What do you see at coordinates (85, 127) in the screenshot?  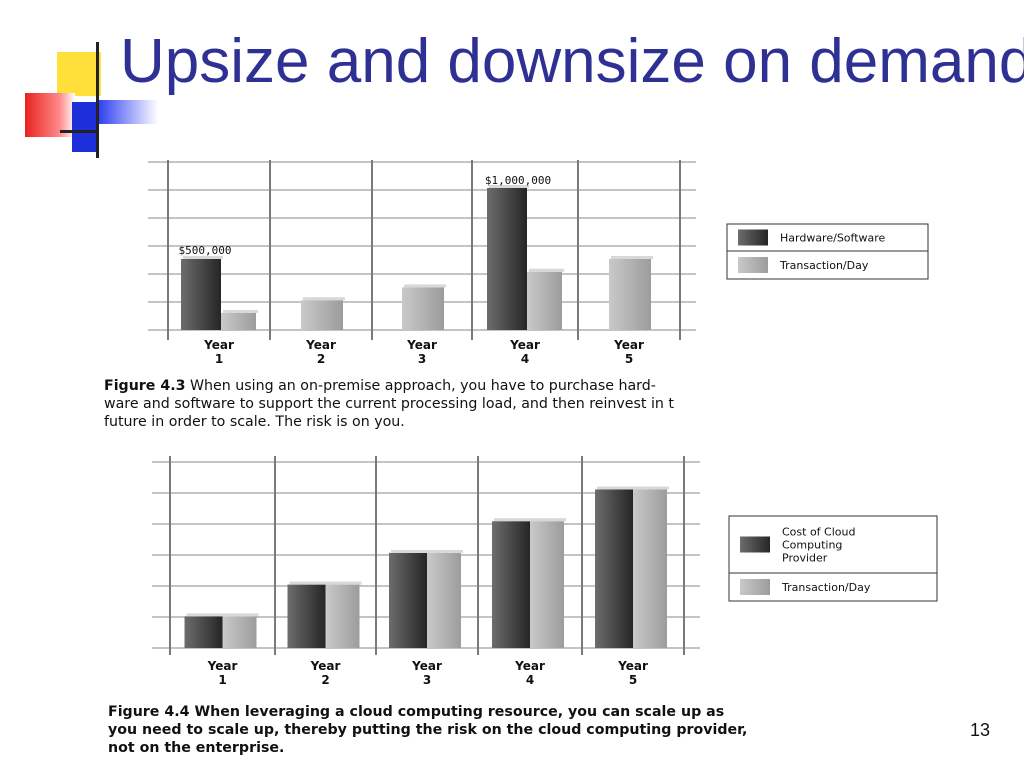 I see `decorative-blue-square` at bounding box center [85, 127].